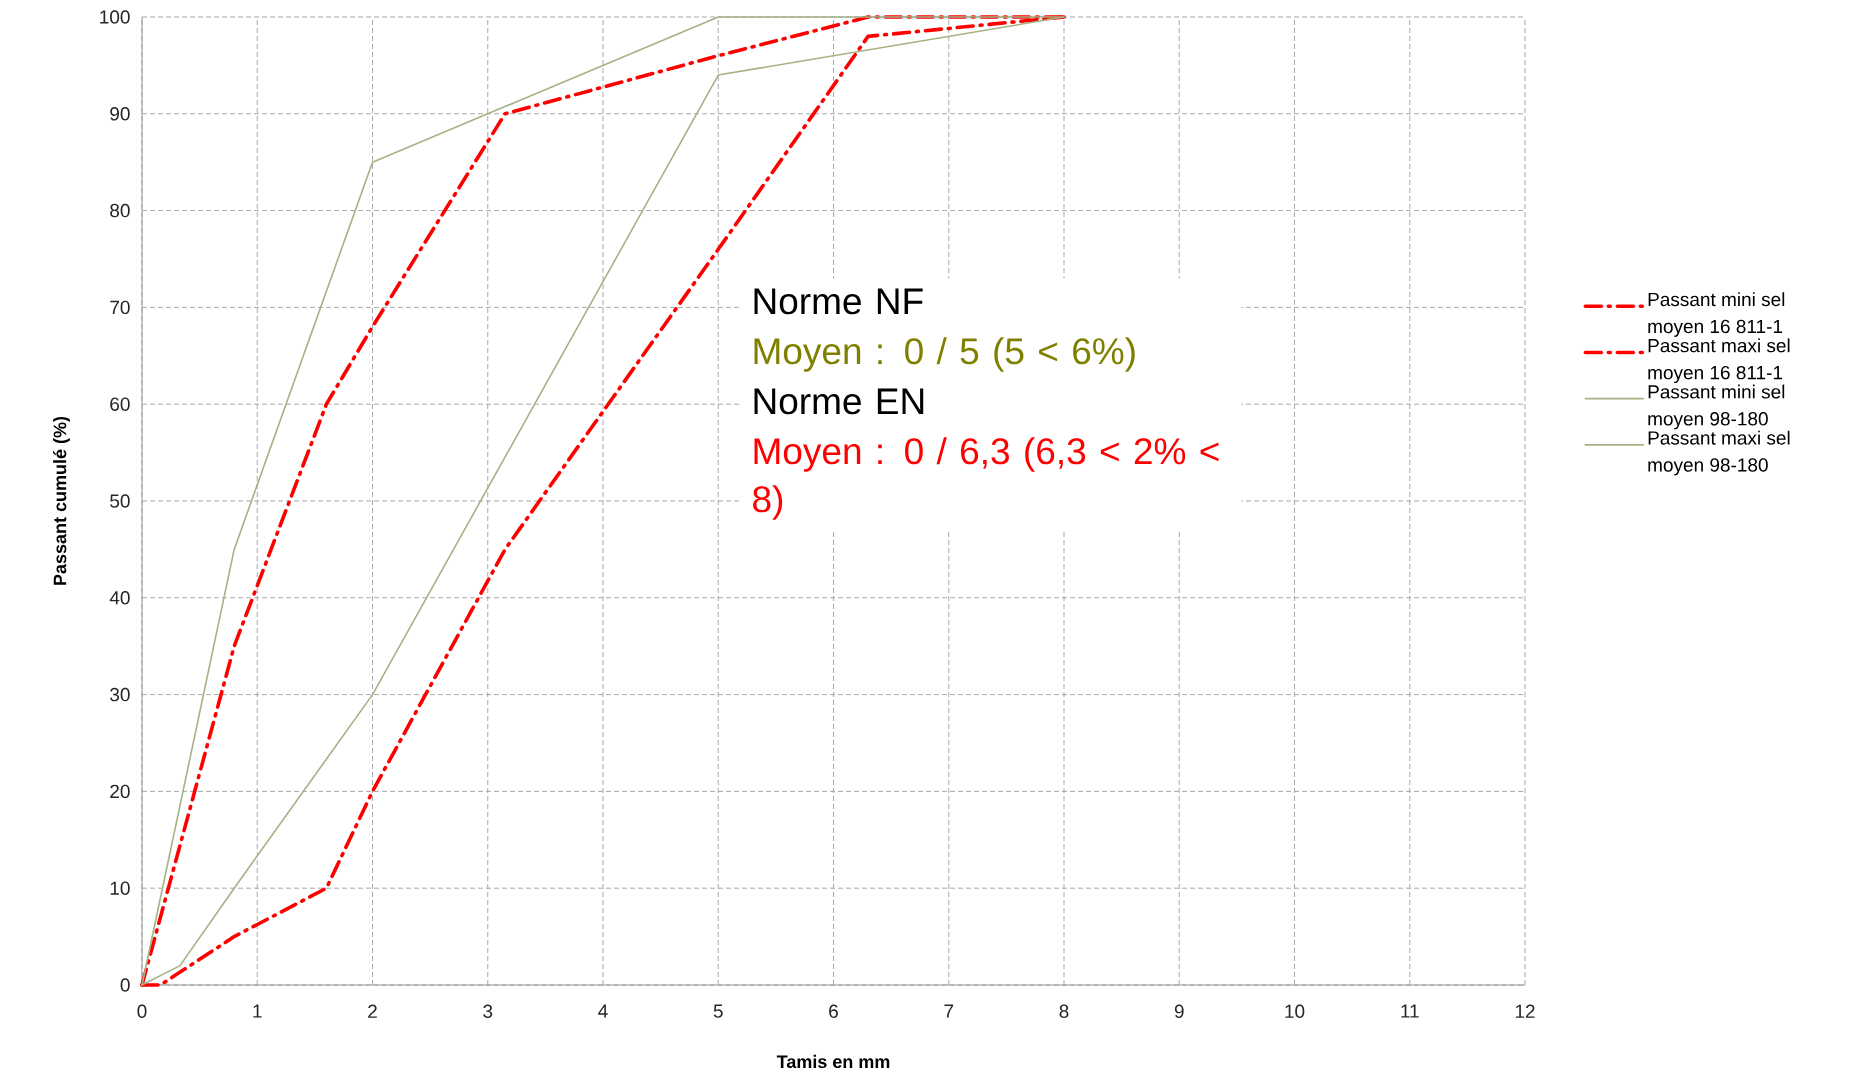 The height and width of the screenshot is (1092, 1860). Describe the element at coordinates (115, 17) in the screenshot. I see `y-tick-label: 100` at that location.